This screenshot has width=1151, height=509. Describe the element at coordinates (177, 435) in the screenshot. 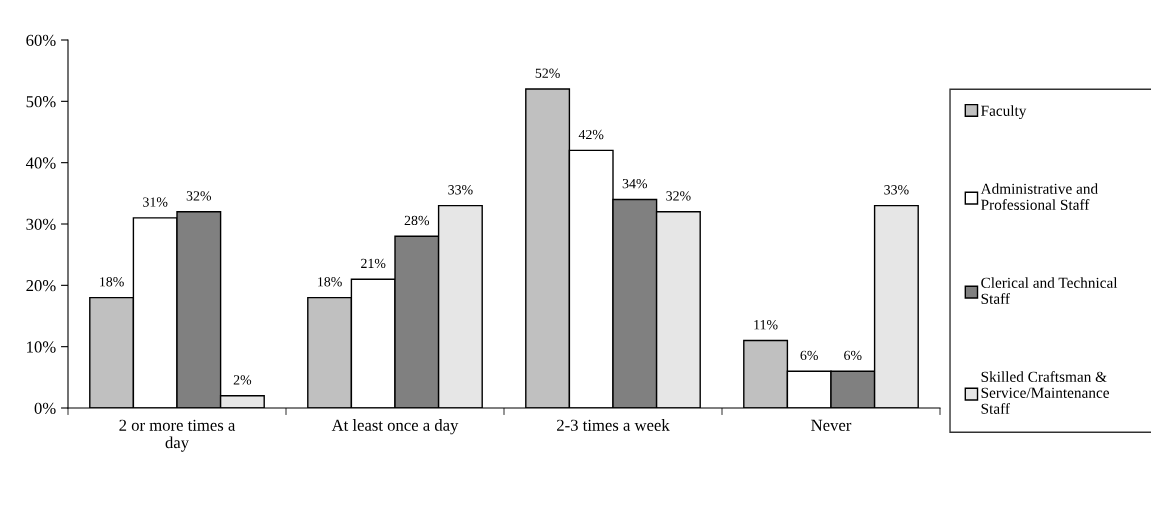

I see `x-tick-label: 2 or more times a day` at that location.